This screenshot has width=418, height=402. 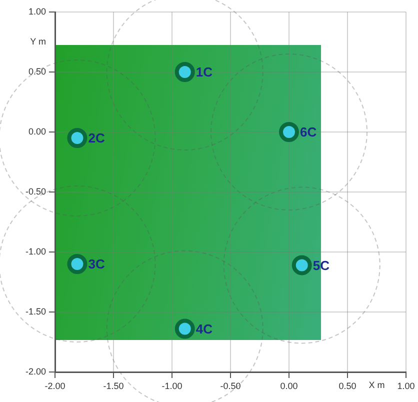 I want to click on annotation: 4C, so click(x=205, y=328).